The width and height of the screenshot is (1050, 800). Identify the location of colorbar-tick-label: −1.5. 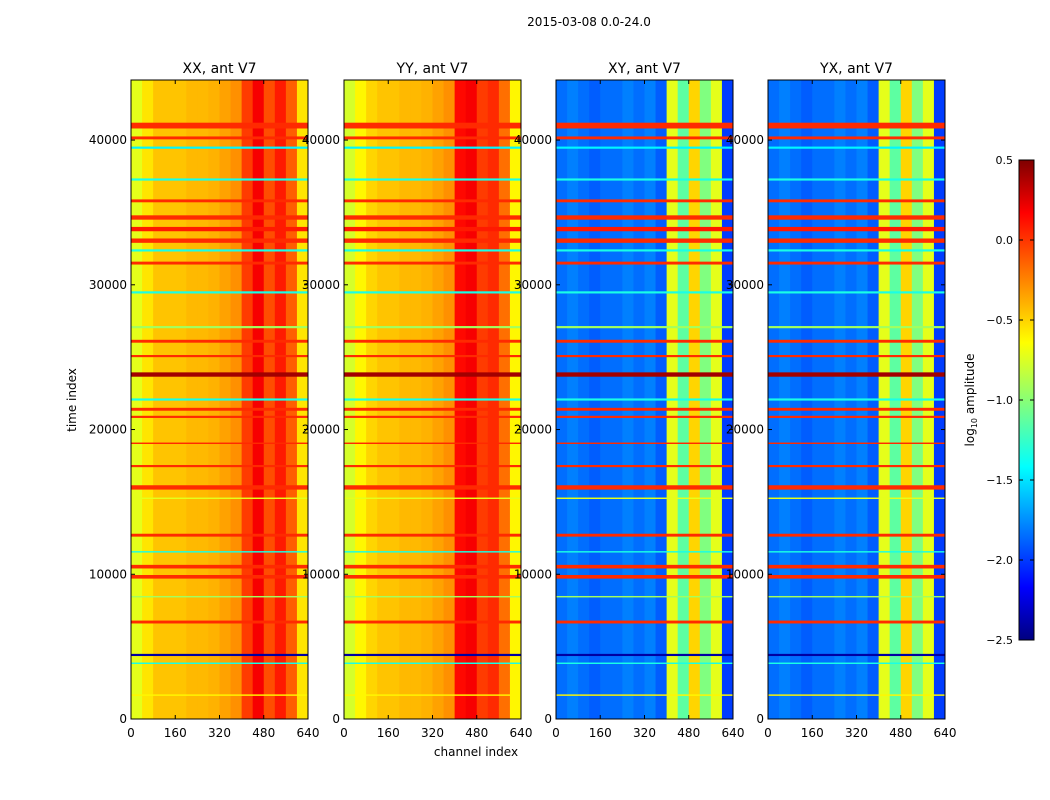
(999, 480).